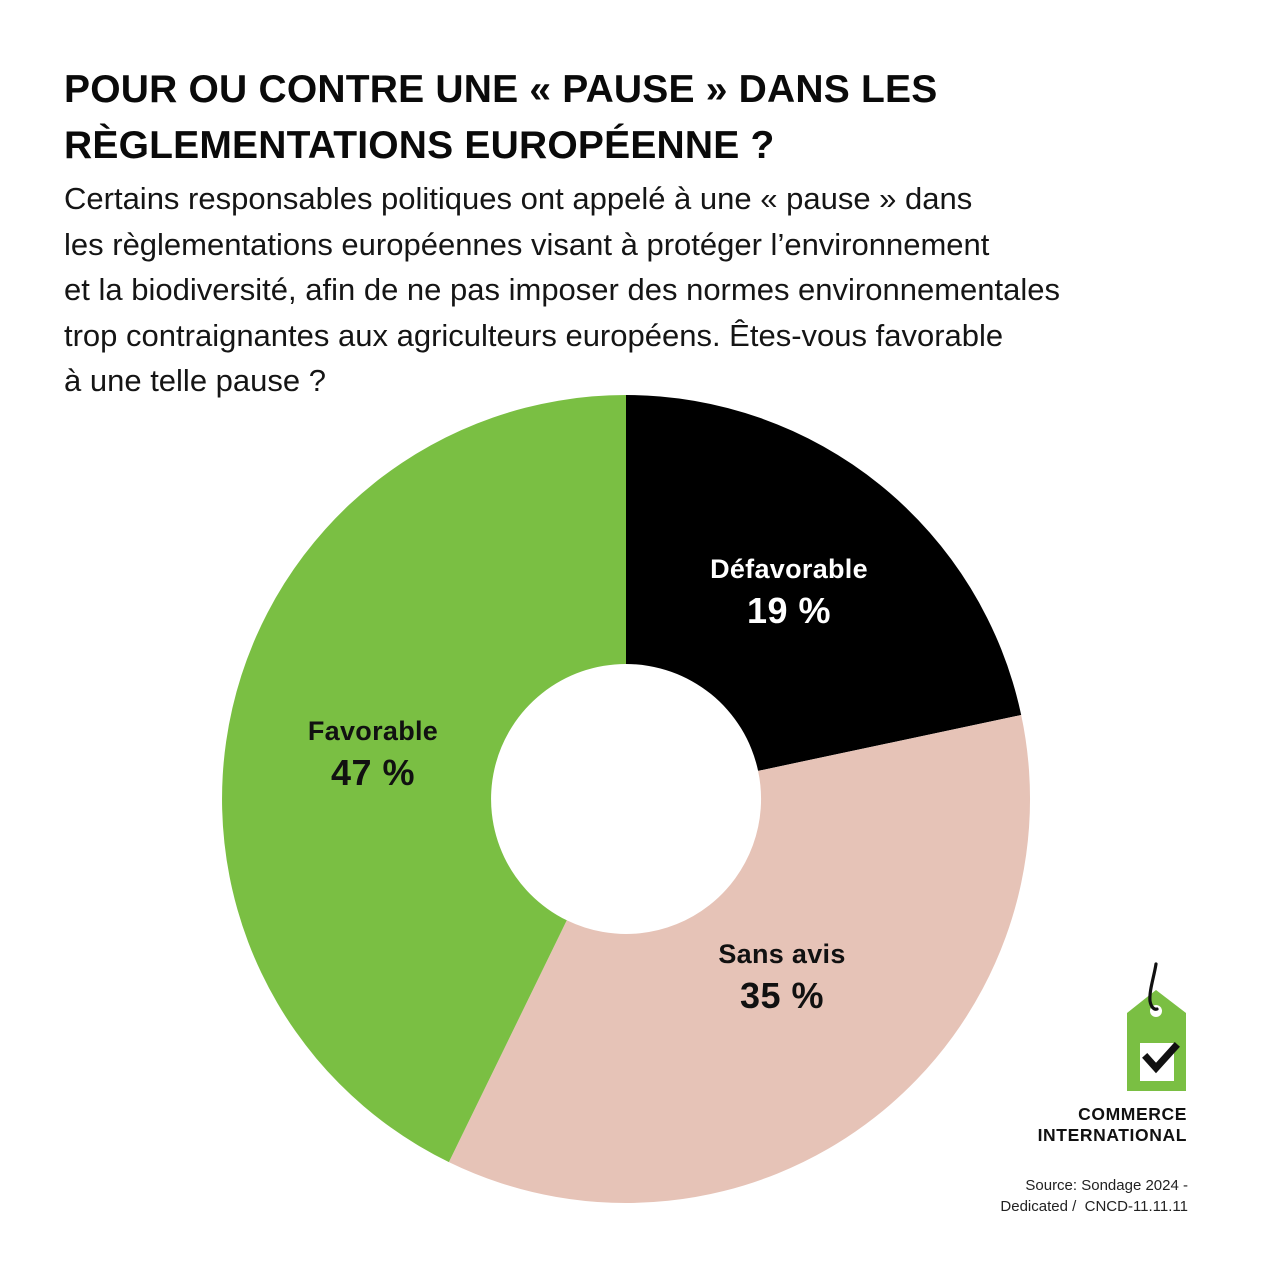  I want to click on slice-defavorable, so click(824, 583).